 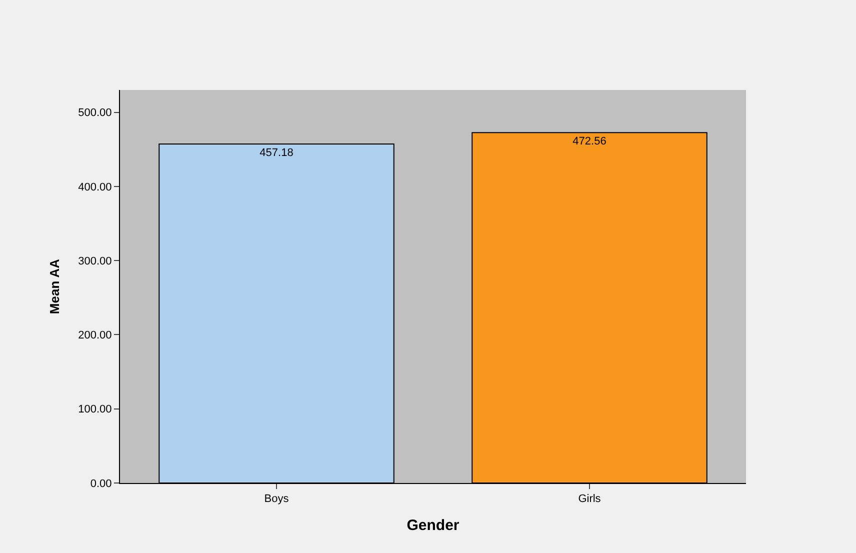 I want to click on y-tick-label: 0.00, so click(x=101, y=484).